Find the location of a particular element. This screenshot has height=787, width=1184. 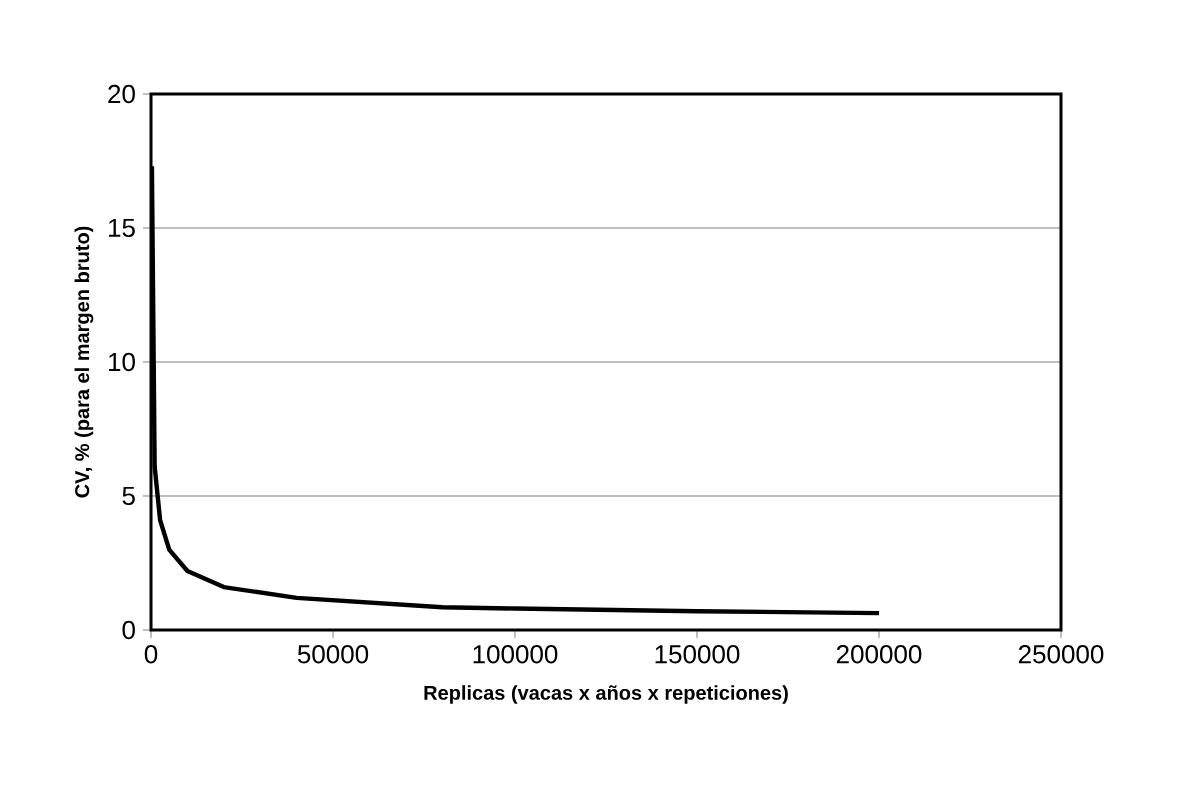

x-tick-label: 150000 is located at coordinates (697, 654).